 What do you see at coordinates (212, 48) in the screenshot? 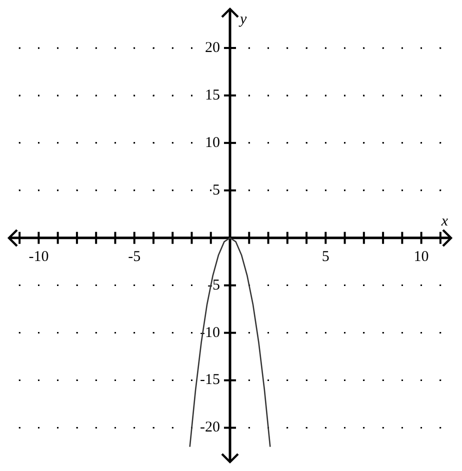
I see `y-tick-label: 20` at bounding box center [212, 48].